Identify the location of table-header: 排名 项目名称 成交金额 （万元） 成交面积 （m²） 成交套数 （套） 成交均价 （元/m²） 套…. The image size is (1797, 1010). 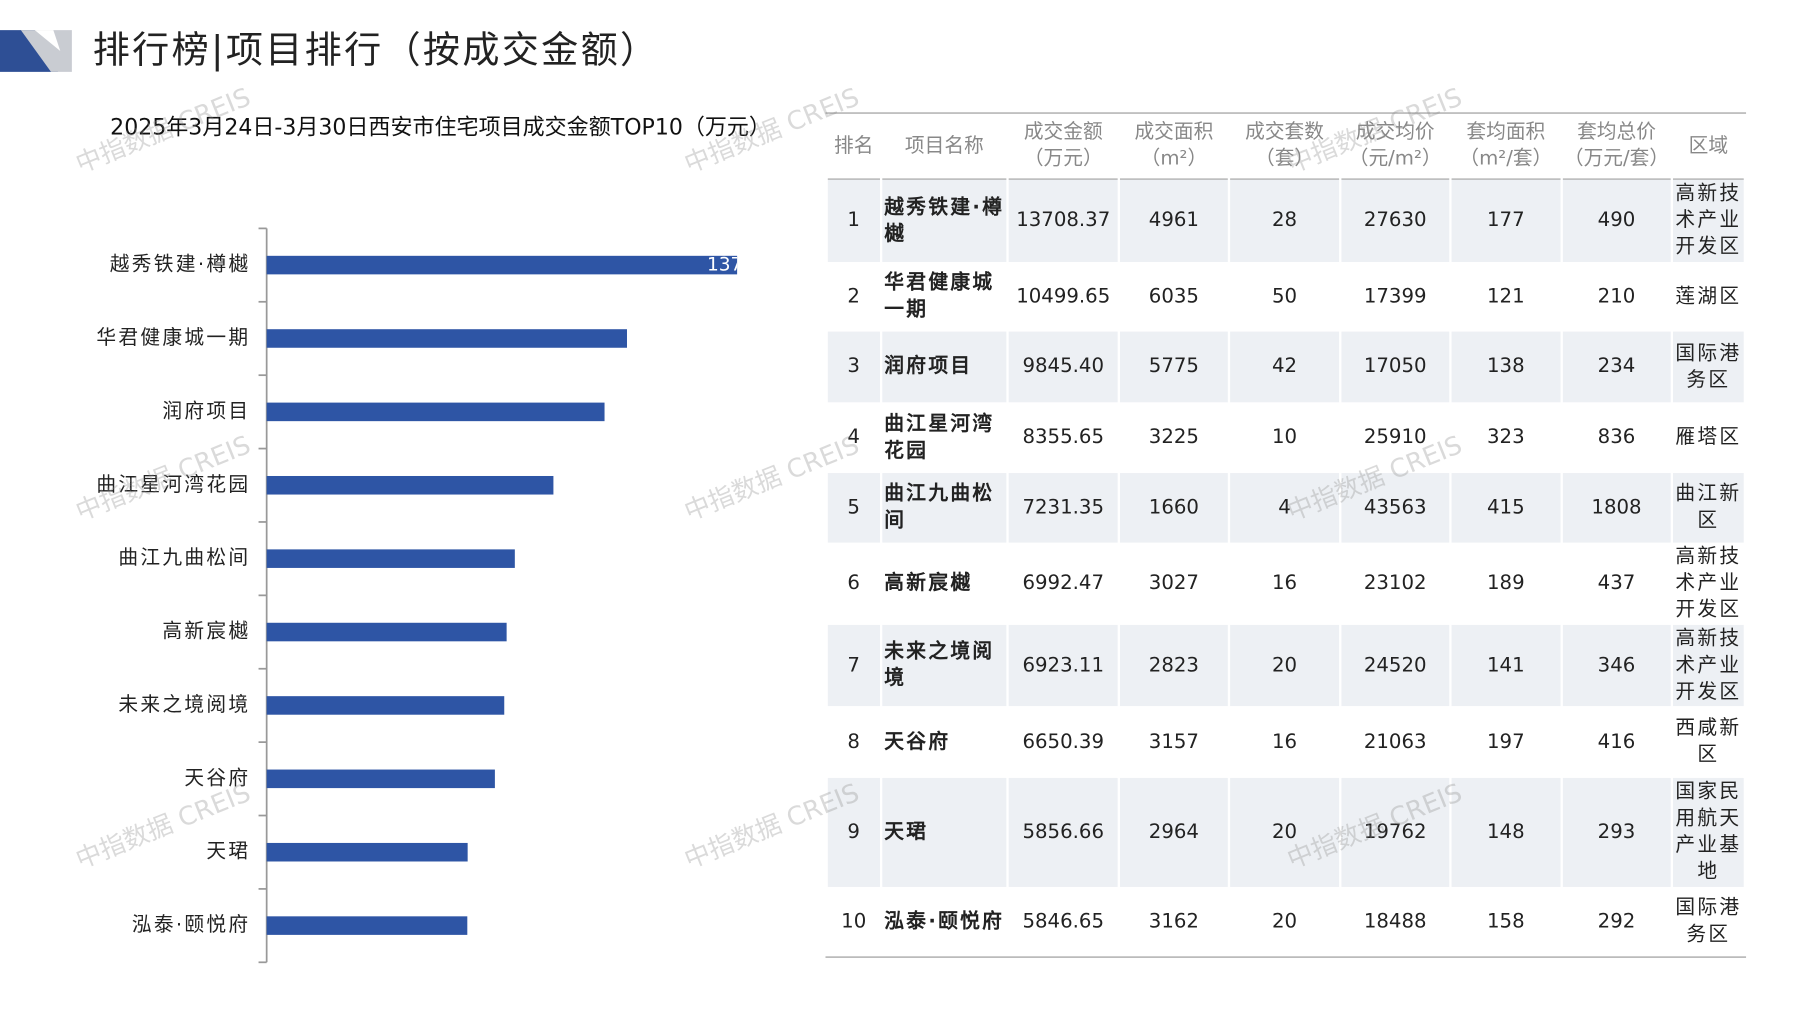
(1285, 147).